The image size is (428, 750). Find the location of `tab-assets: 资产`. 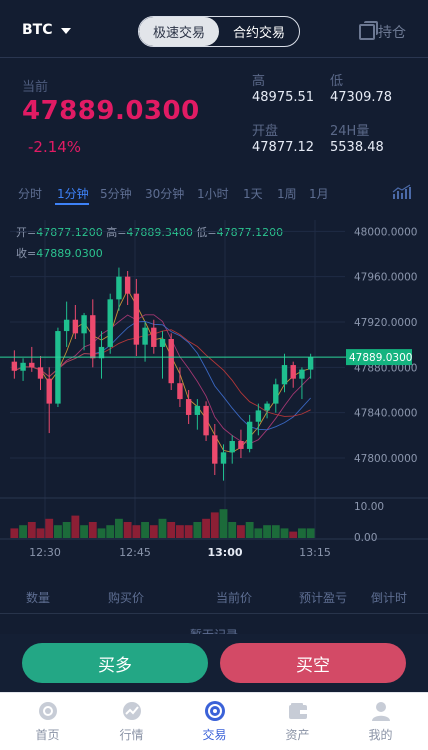

tab-assets: 资产 is located at coordinates (297, 721).